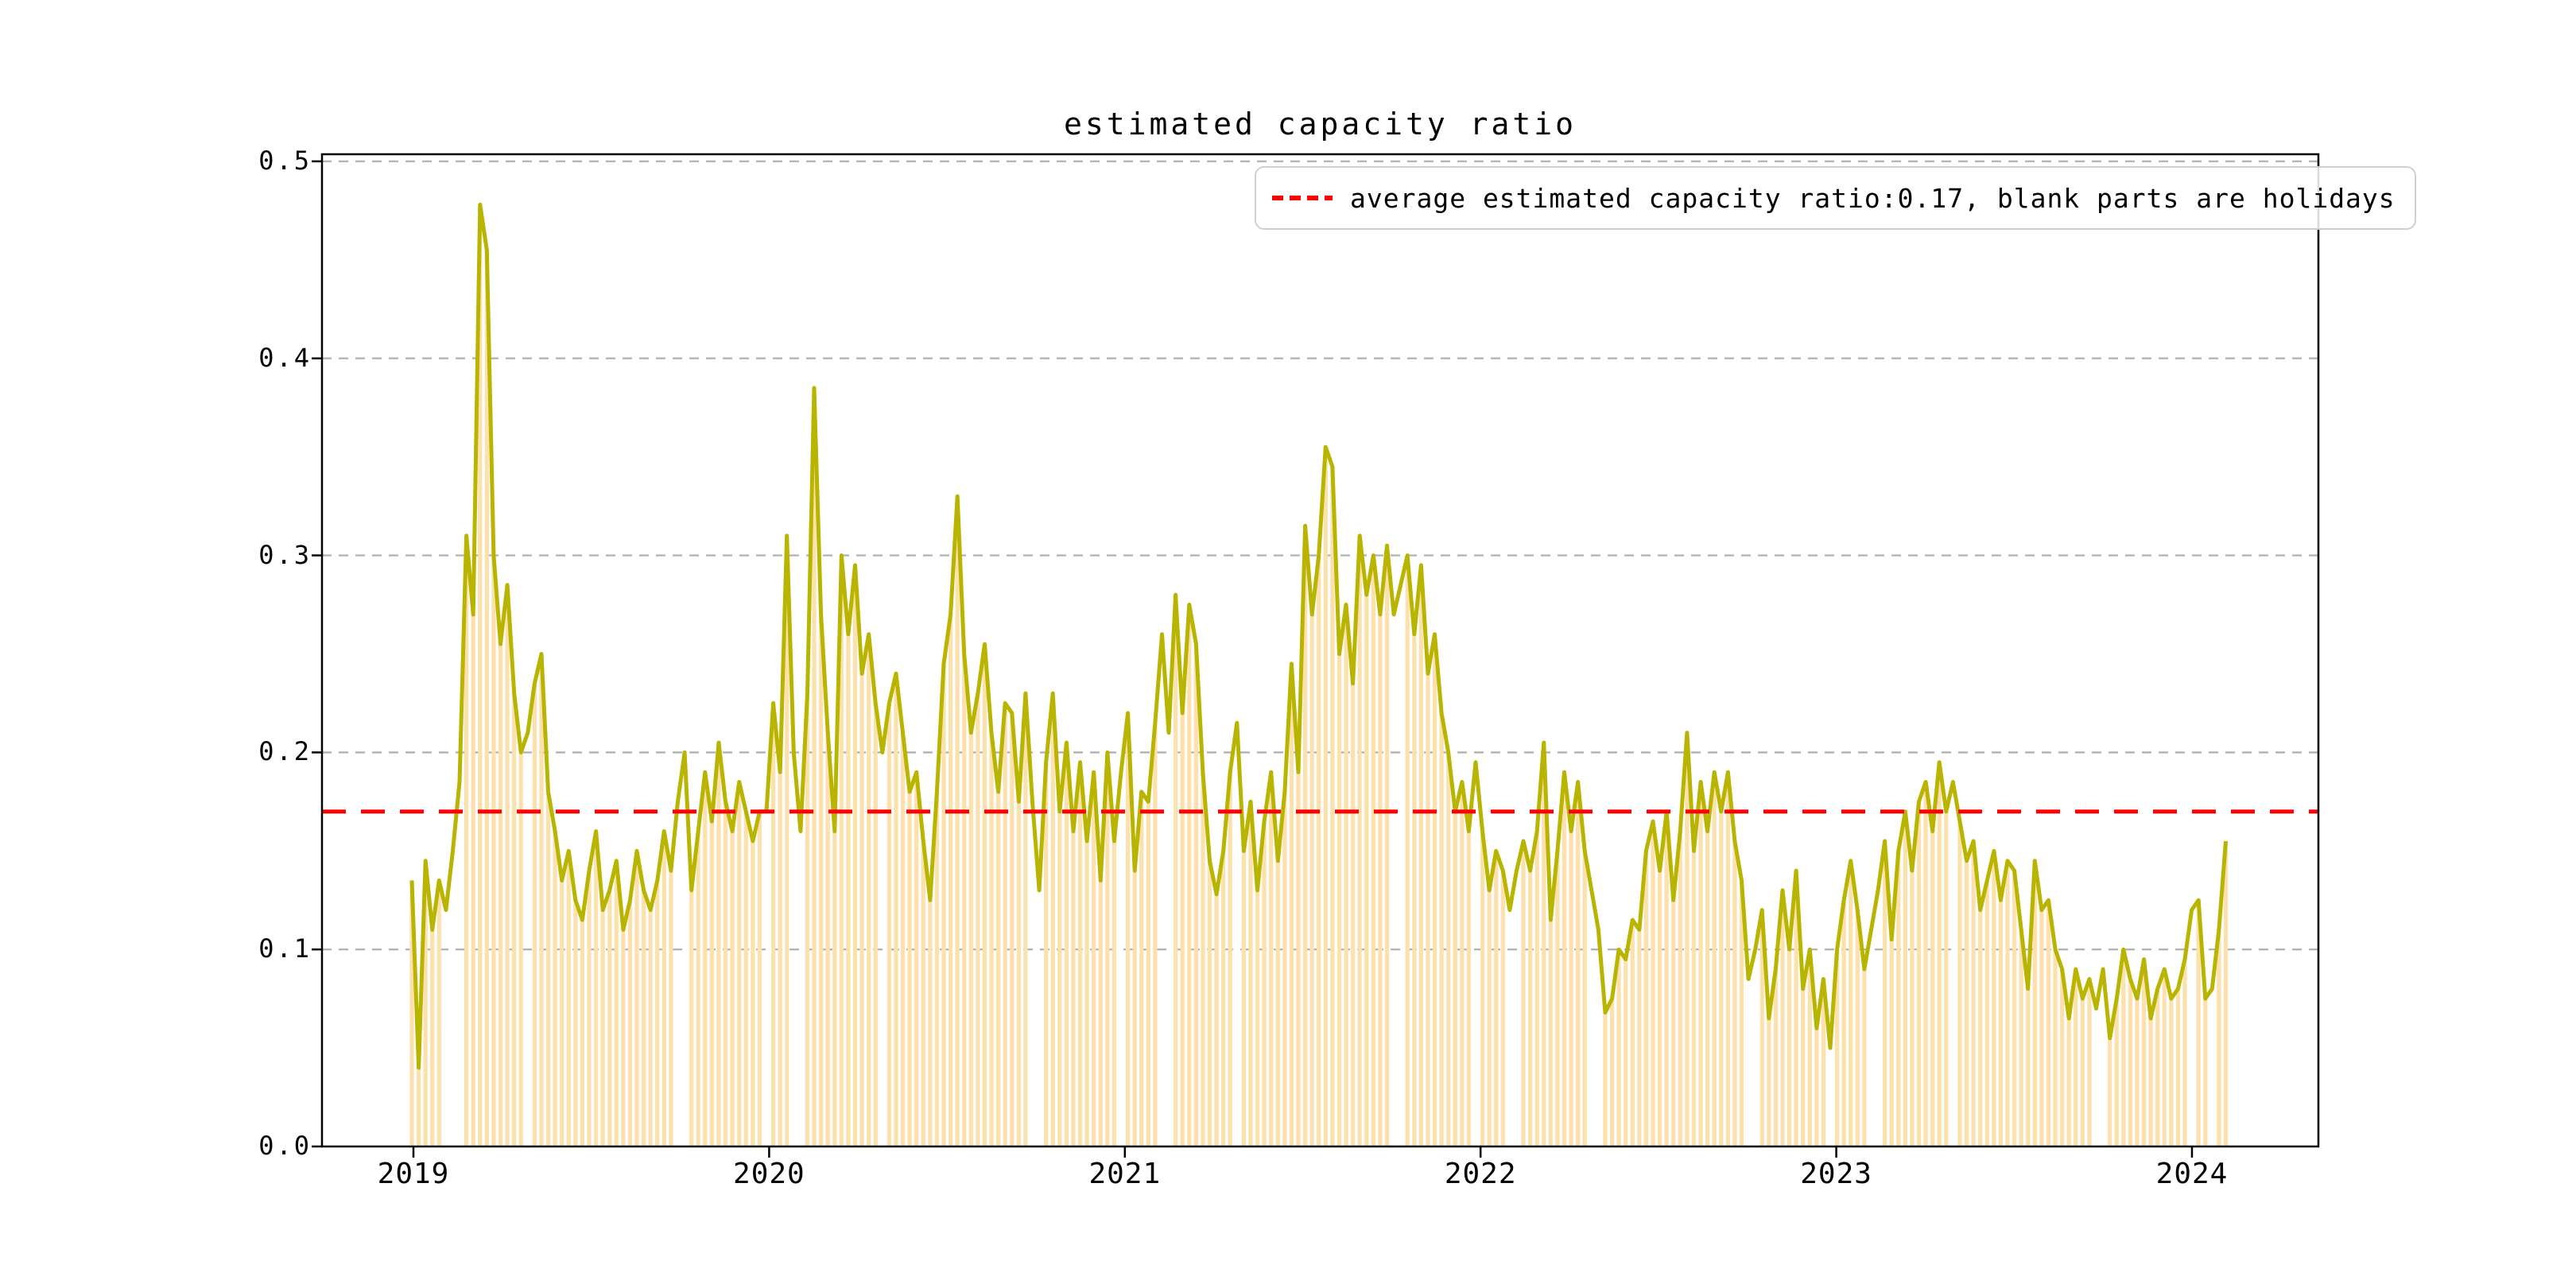  Describe the element at coordinates (285, 554) in the screenshot. I see `y-tick-label: 0.3` at that location.